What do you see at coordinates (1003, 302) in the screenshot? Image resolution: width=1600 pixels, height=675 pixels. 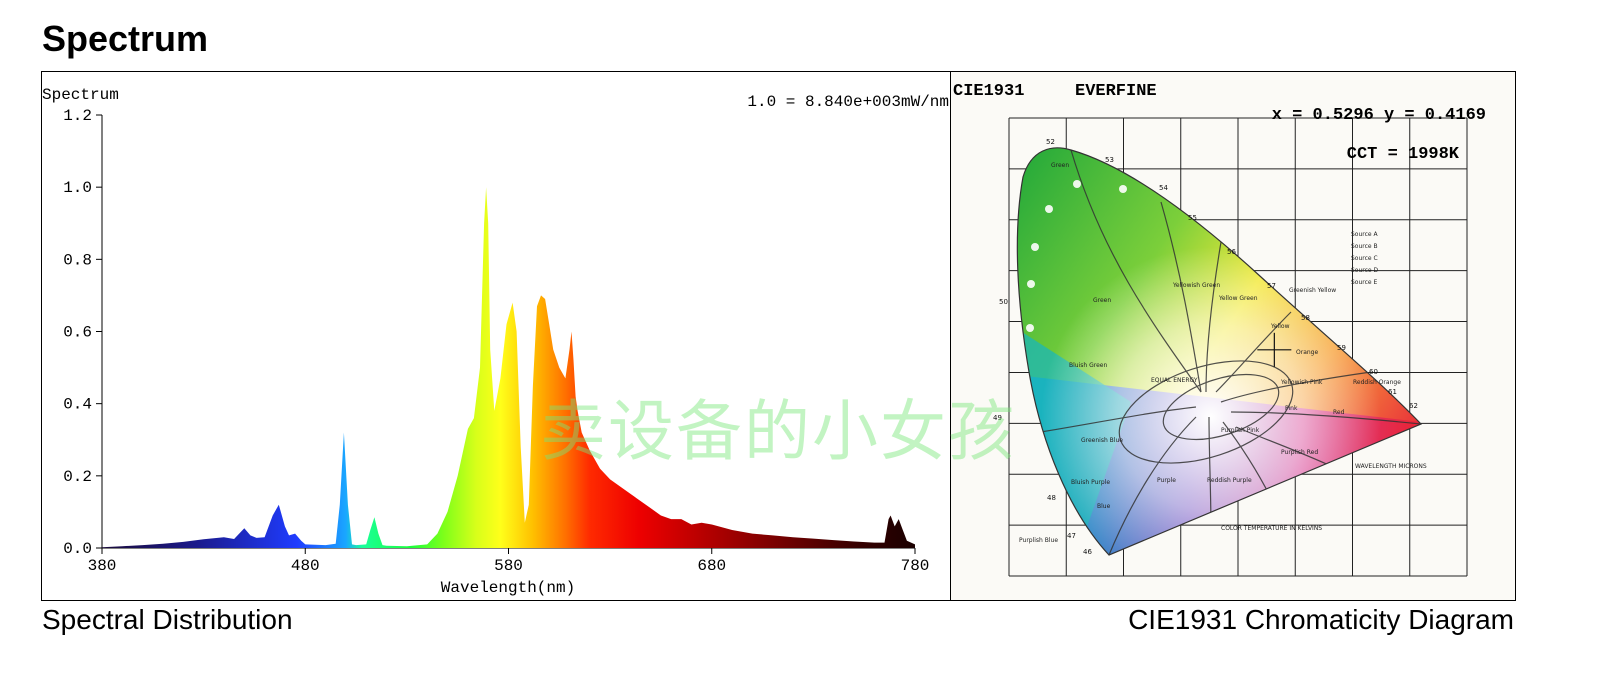 I see `svg-text: 50` at bounding box center [1003, 302].